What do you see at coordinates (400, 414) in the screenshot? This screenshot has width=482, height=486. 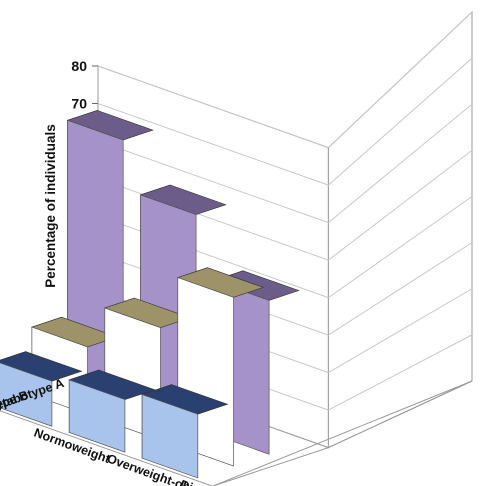 I see `floor-right-edge` at bounding box center [400, 414].